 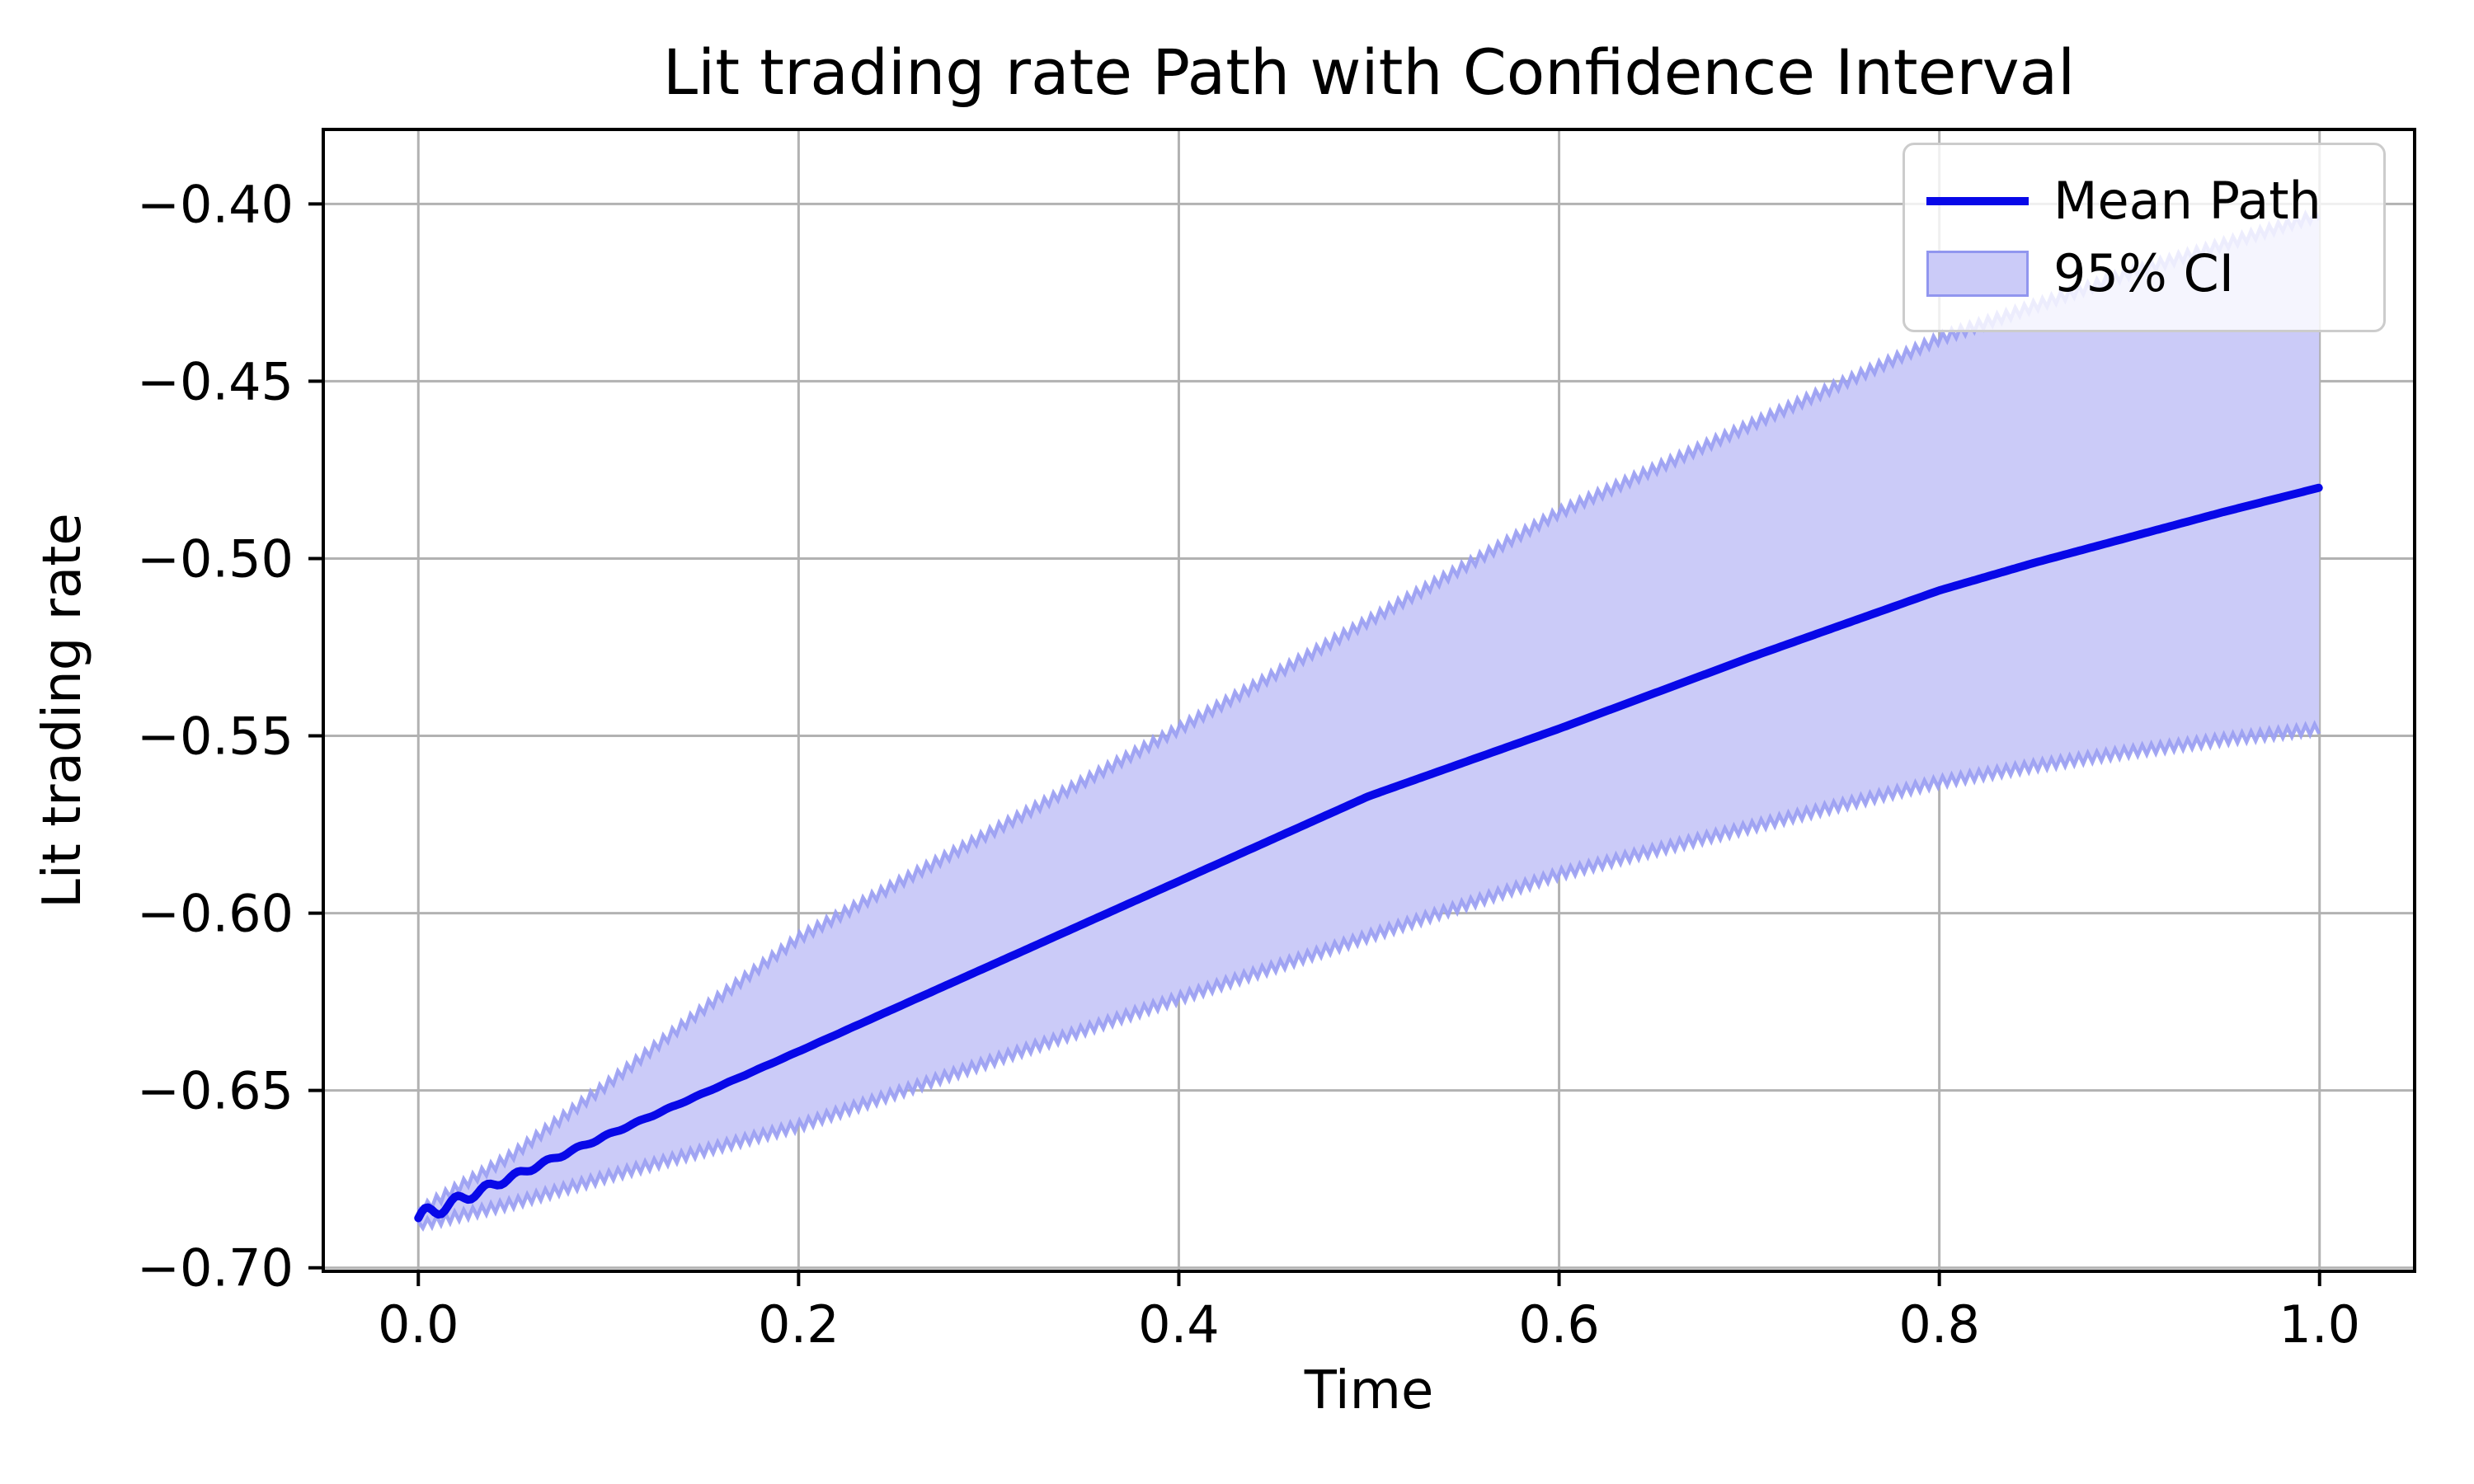 What do you see at coordinates (215, 914) in the screenshot?
I see `y-tick-label: −0.60` at bounding box center [215, 914].